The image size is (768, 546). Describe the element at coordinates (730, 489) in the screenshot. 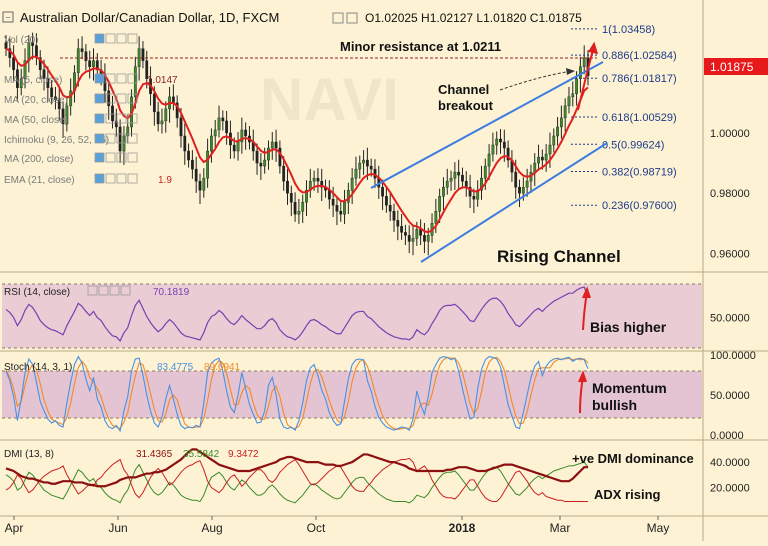

I see `dmi-axis-tick: 20.0000` at that location.